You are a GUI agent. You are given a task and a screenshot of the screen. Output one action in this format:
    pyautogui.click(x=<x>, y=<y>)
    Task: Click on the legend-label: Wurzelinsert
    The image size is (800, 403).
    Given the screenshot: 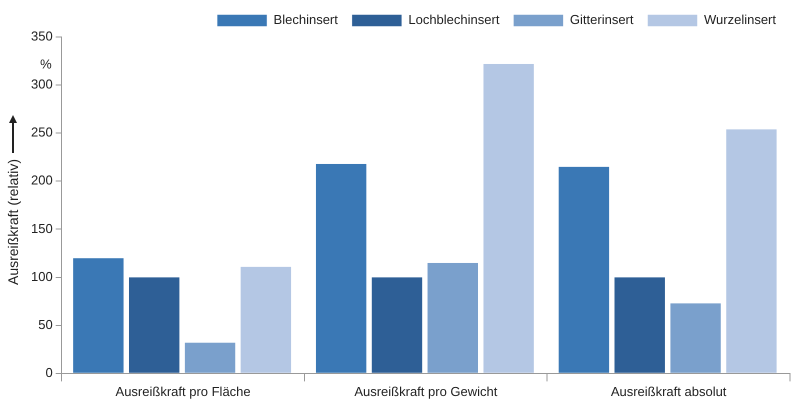 What is the action you would take?
    pyautogui.click(x=740, y=20)
    